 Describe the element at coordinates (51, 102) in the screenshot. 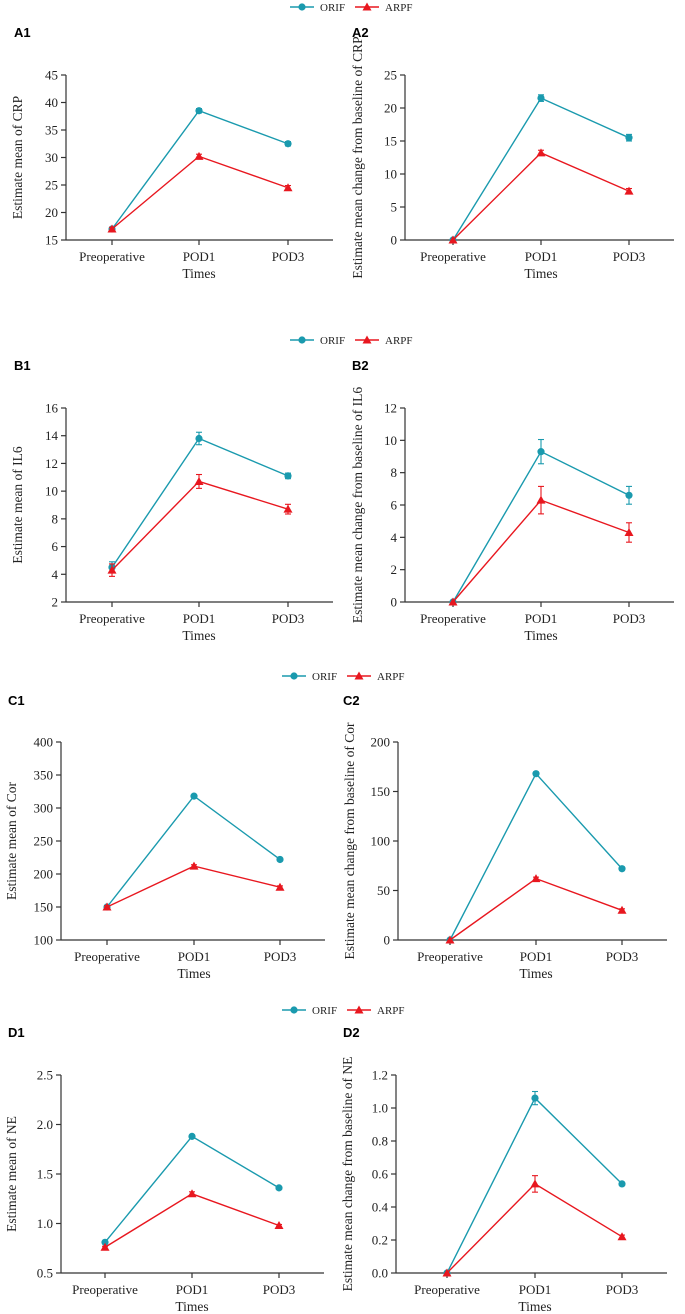

I see `y-tick-label: 40` at that location.